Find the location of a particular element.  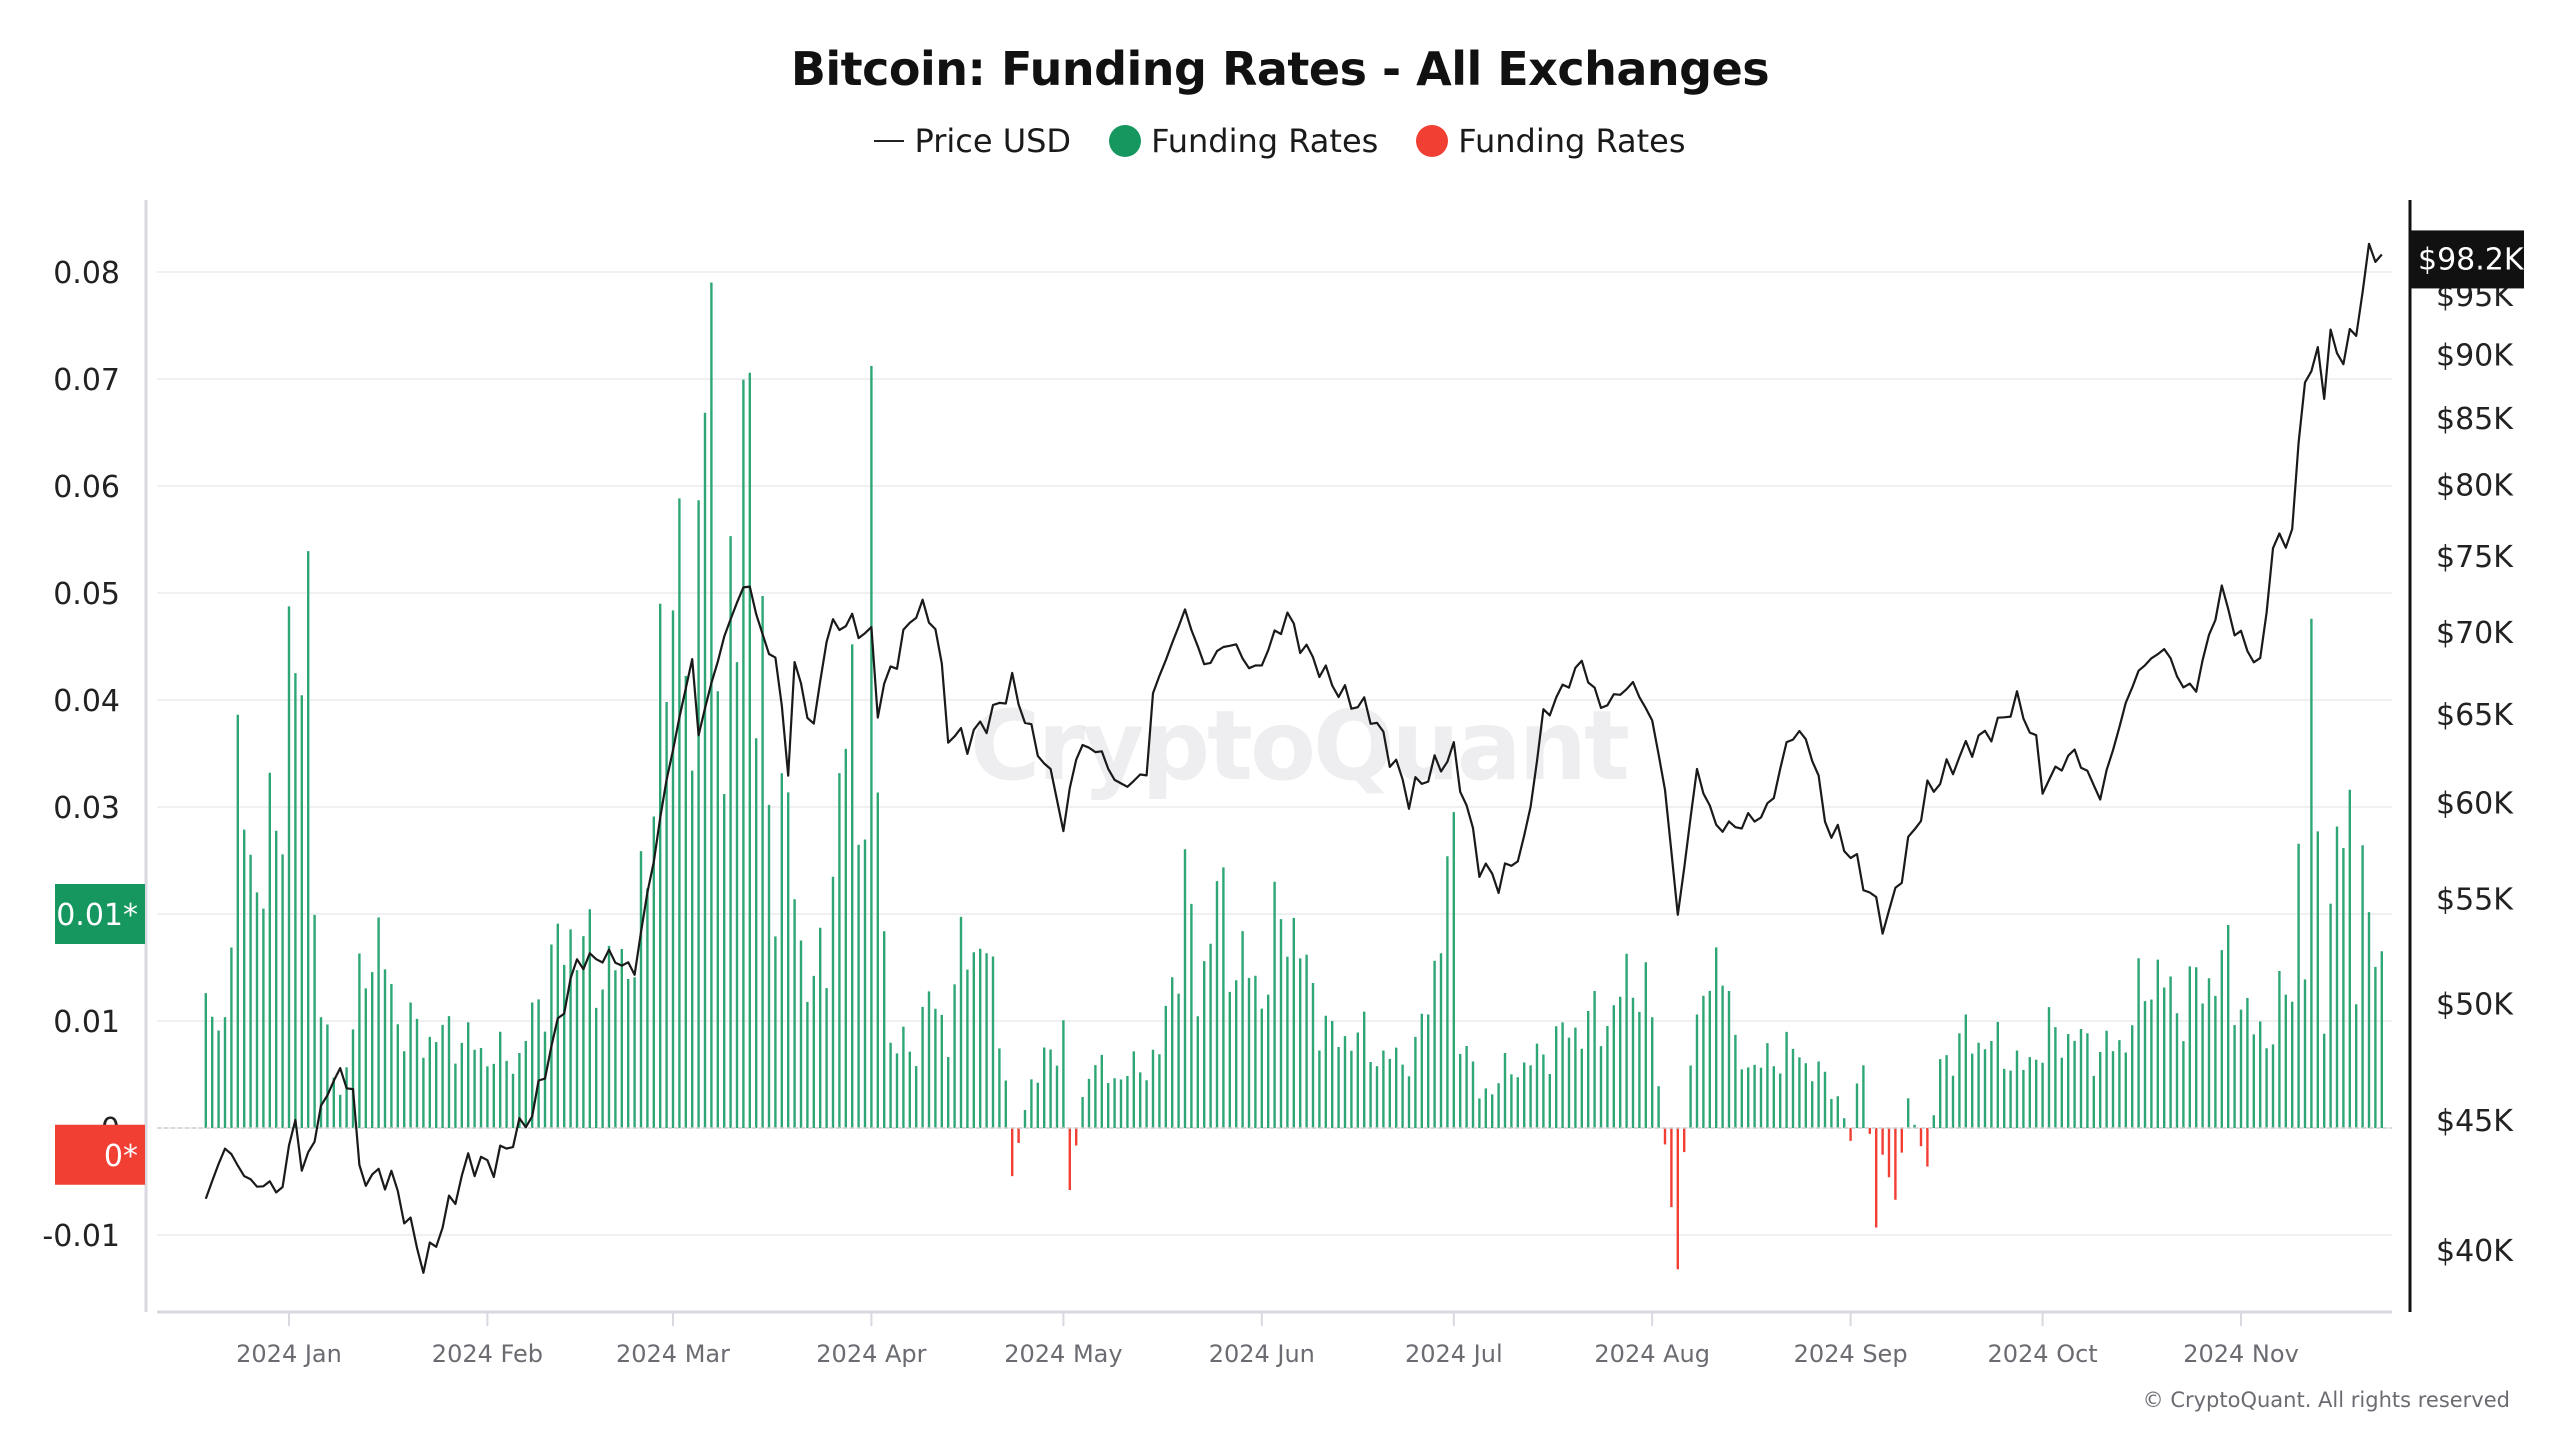

green-dot-icon is located at coordinates (1125, 141).